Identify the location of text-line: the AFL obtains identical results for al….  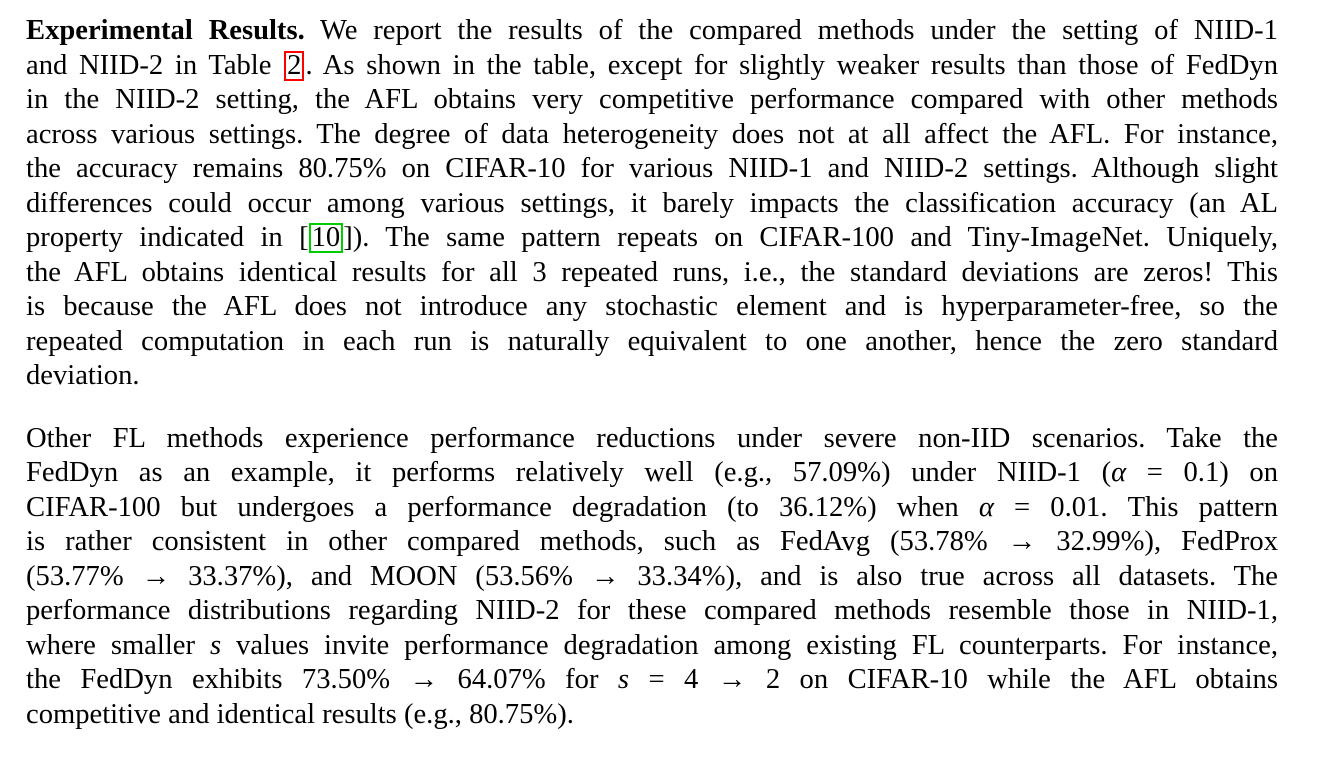
(652, 272).